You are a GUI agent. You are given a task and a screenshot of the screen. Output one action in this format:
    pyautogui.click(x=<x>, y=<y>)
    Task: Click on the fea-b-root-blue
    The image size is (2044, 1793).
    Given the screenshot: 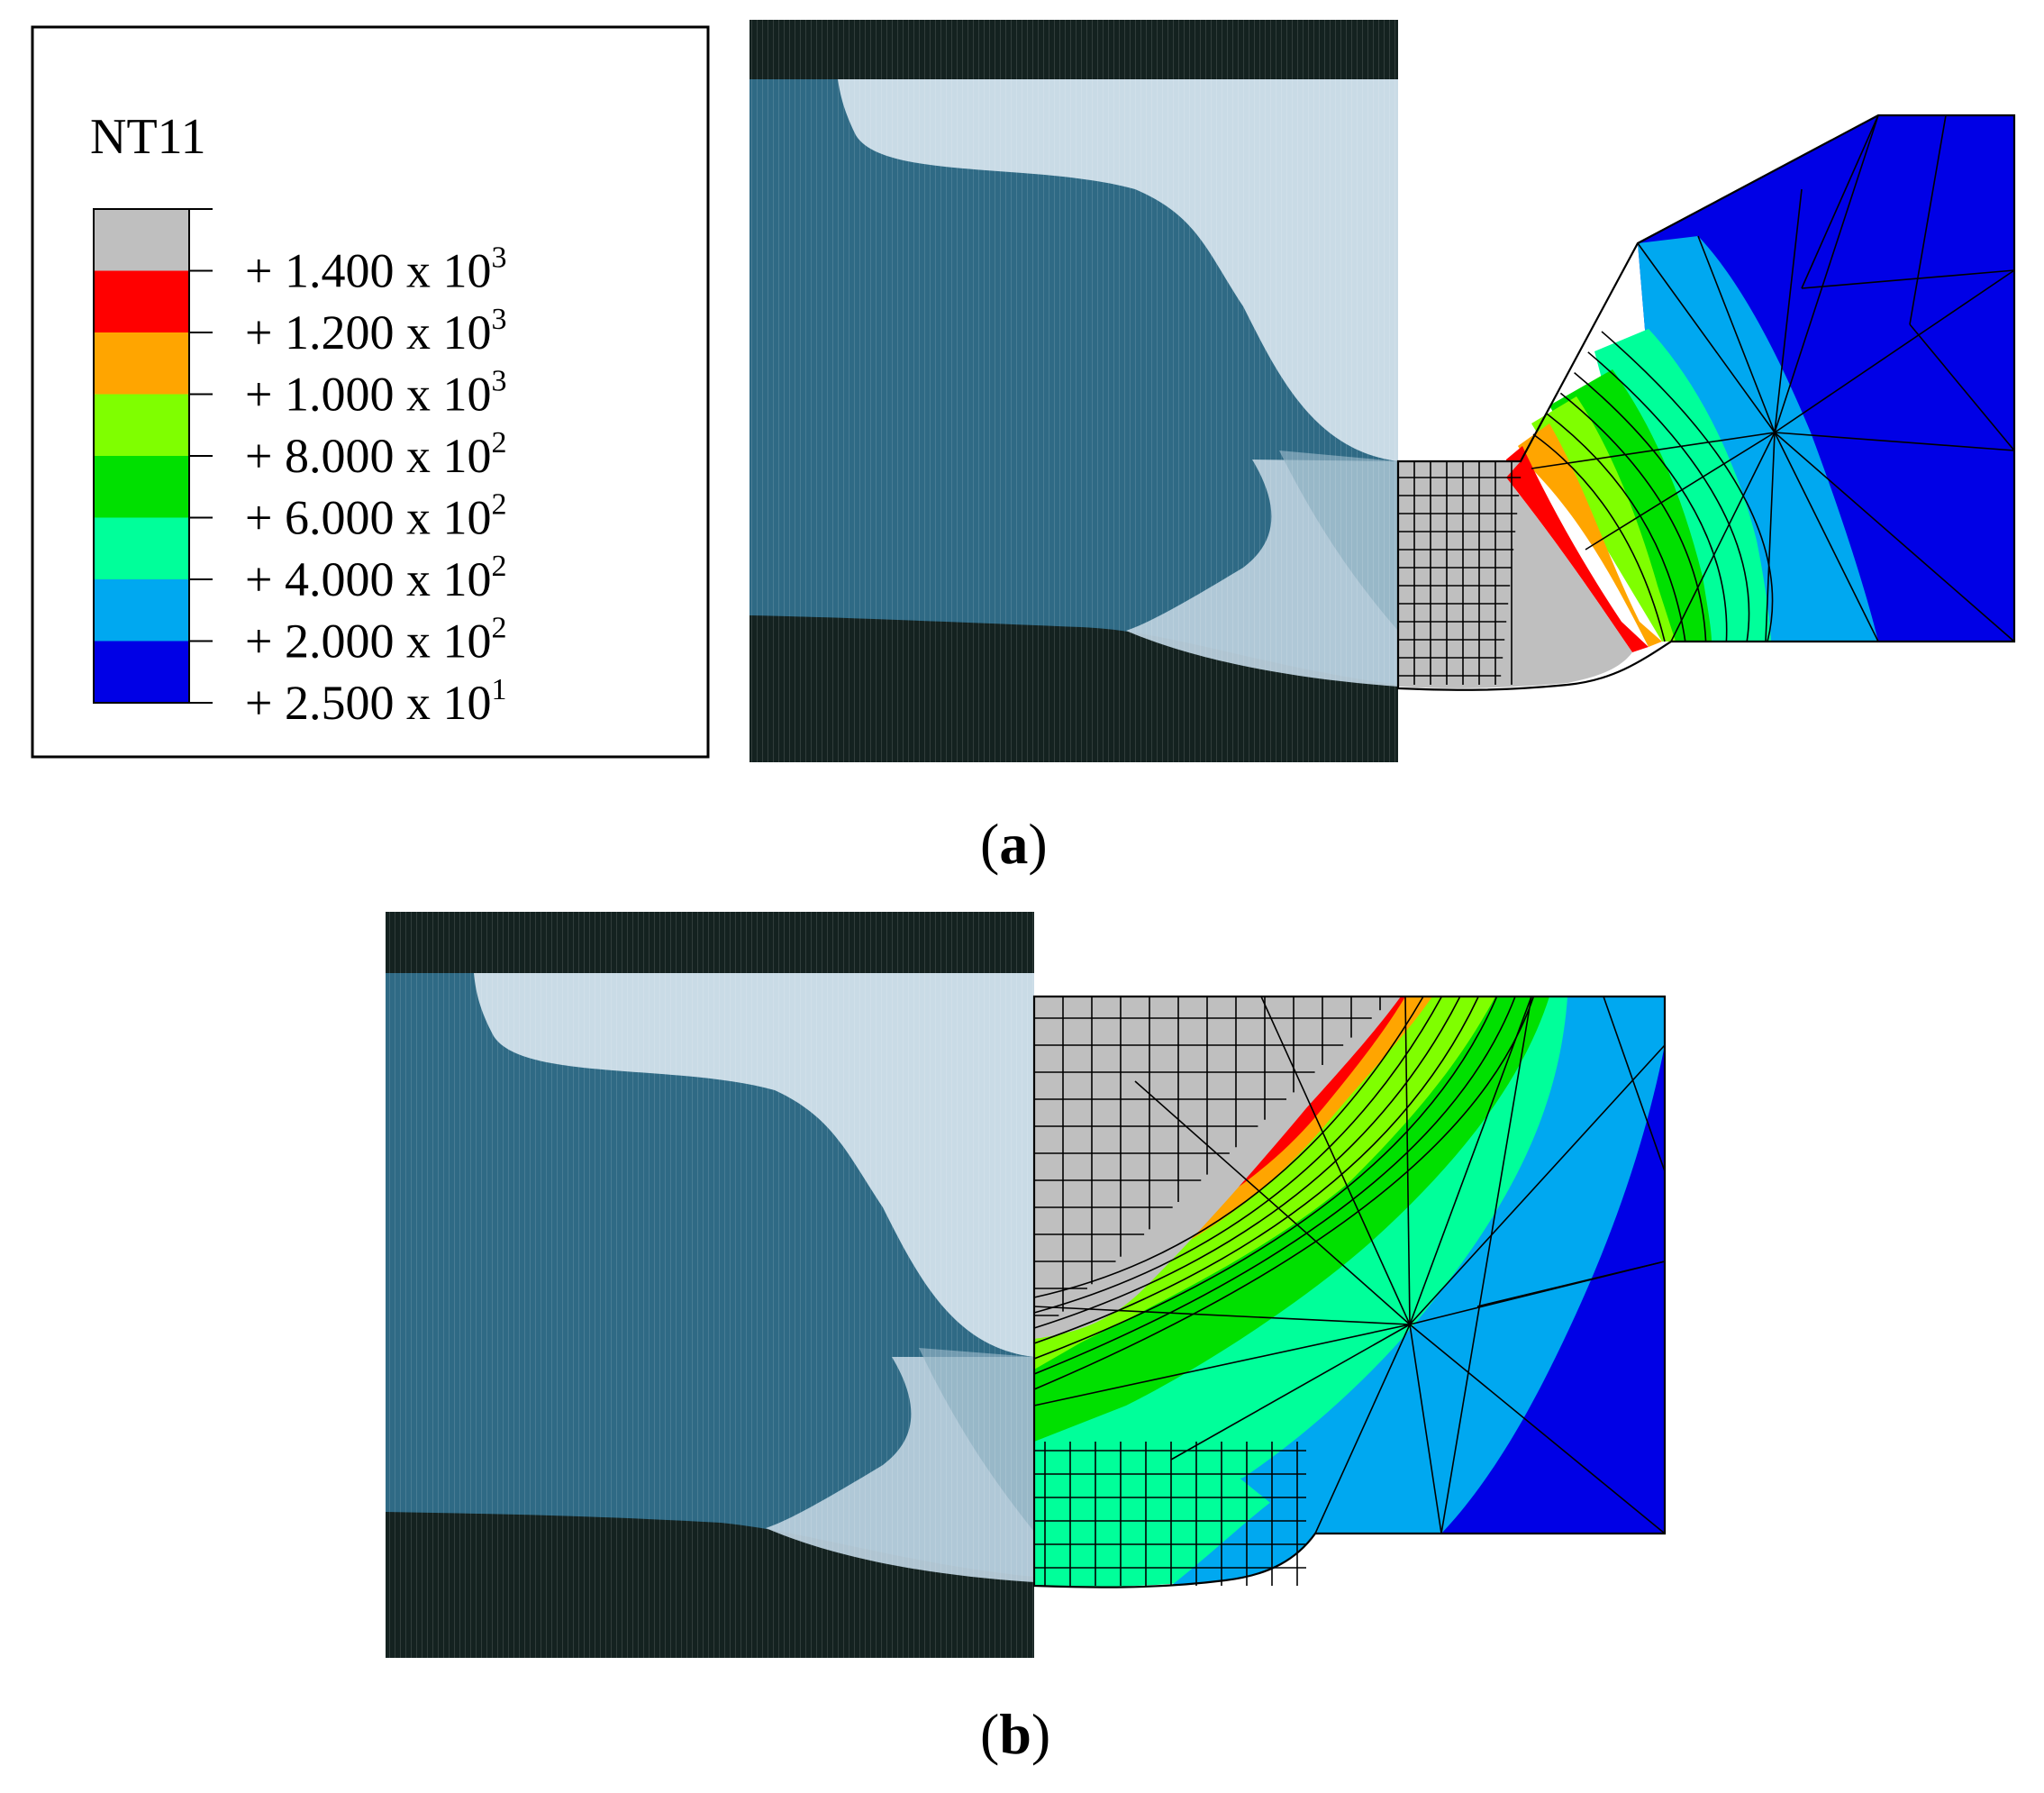 What is the action you would take?
    pyautogui.click(x=1243, y=1541)
    